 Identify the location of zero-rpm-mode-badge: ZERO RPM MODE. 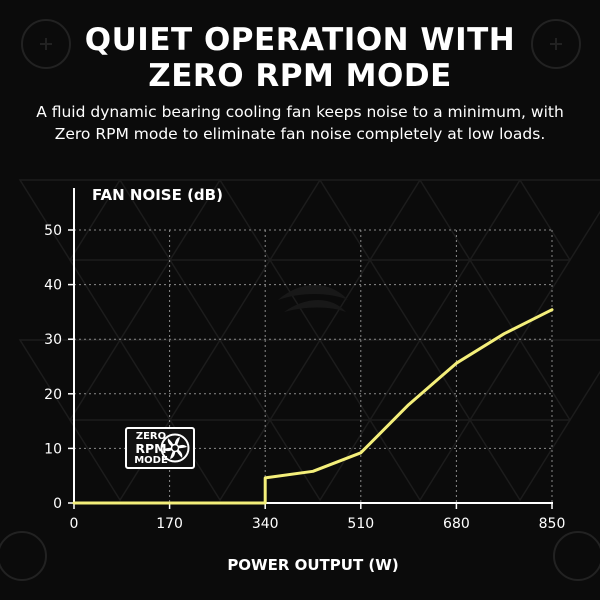
(160, 448).